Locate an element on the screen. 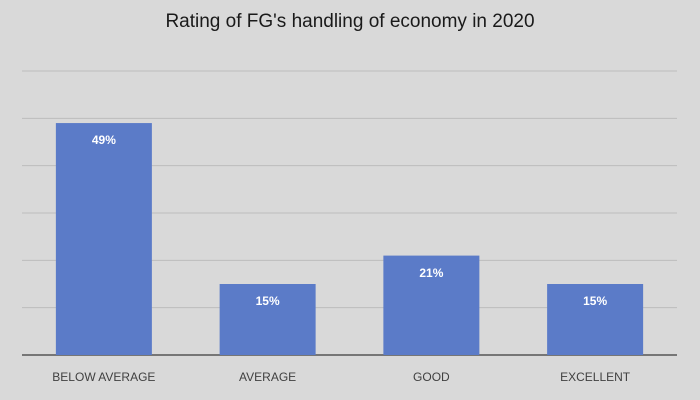 Image resolution: width=700 pixels, height=400 pixels. x-tick-label: GOOD is located at coordinates (431, 377).